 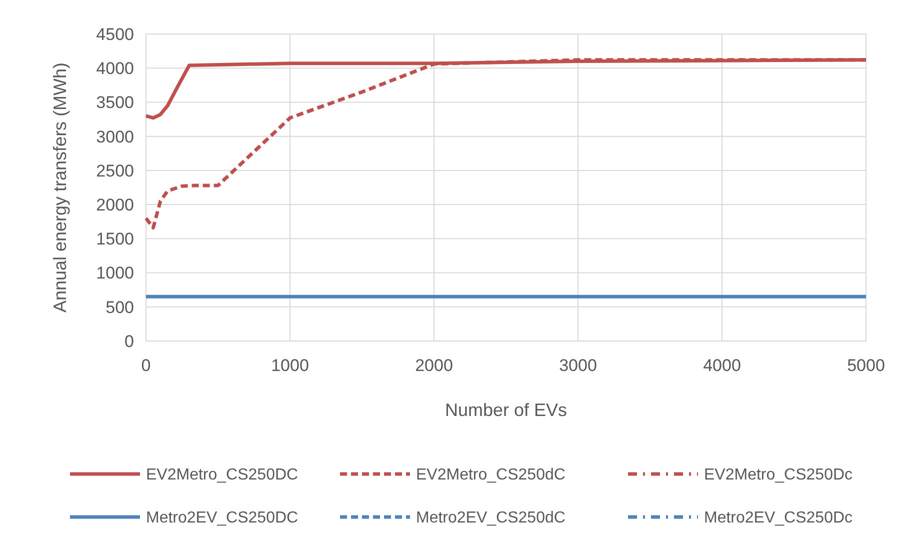 I want to click on y-tick-label: 0, so click(x=129, y=341).